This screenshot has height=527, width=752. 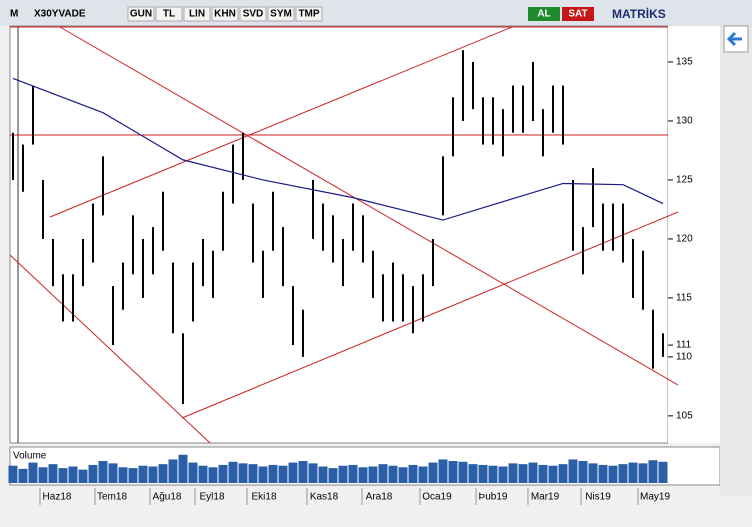 I want to click on toolbar-button-label: TMP, so click(x=308, y=14).